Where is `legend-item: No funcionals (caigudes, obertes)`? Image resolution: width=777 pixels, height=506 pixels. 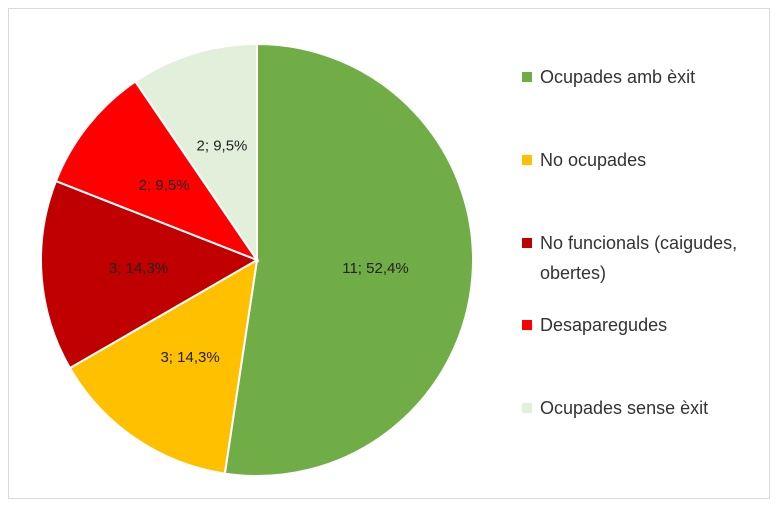 legend-item: No funcionals (caigudes, obertes) is located at coordinates (641, 258).